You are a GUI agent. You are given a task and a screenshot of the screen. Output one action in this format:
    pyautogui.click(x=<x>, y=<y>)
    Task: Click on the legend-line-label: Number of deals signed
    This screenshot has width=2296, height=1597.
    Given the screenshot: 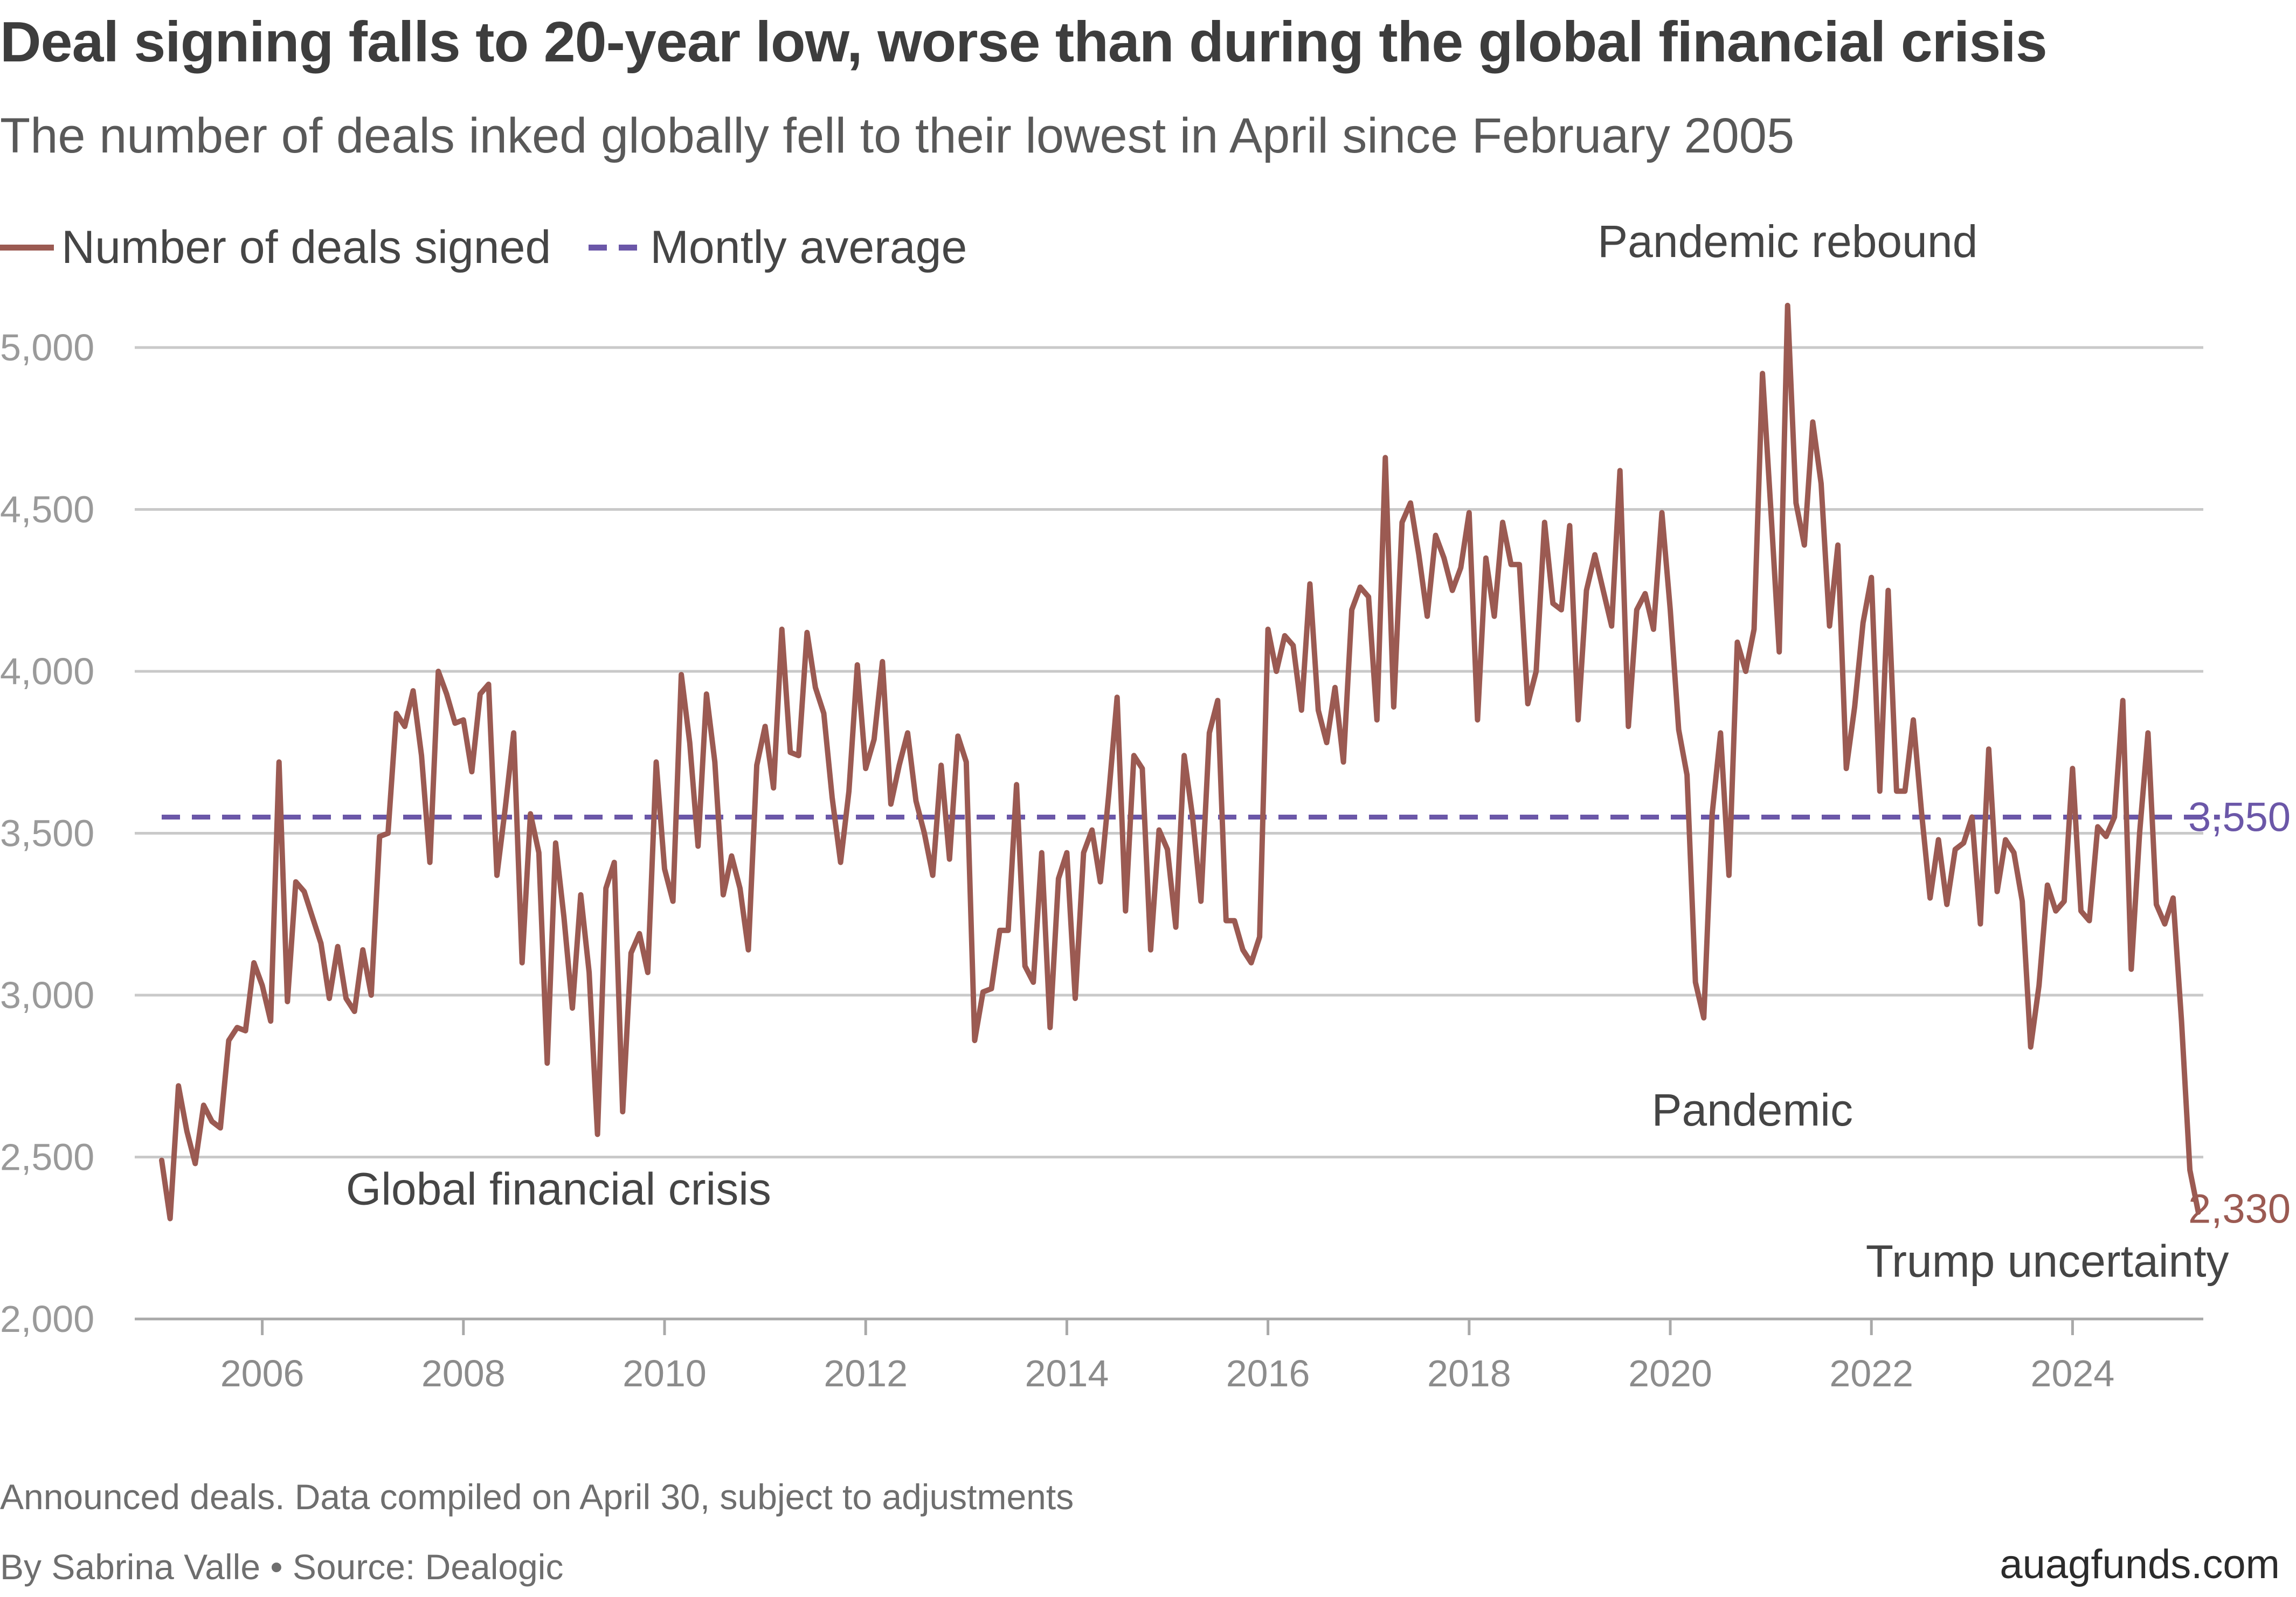 What is the action you would take?
    pyautogui.click(x=306, y=247)
    